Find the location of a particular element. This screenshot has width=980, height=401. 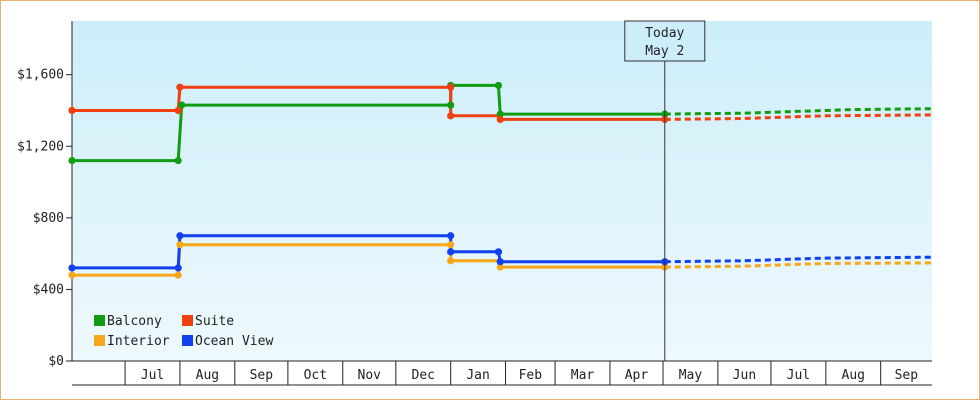

x-tick-label: May is located at coordinates (691, 375).